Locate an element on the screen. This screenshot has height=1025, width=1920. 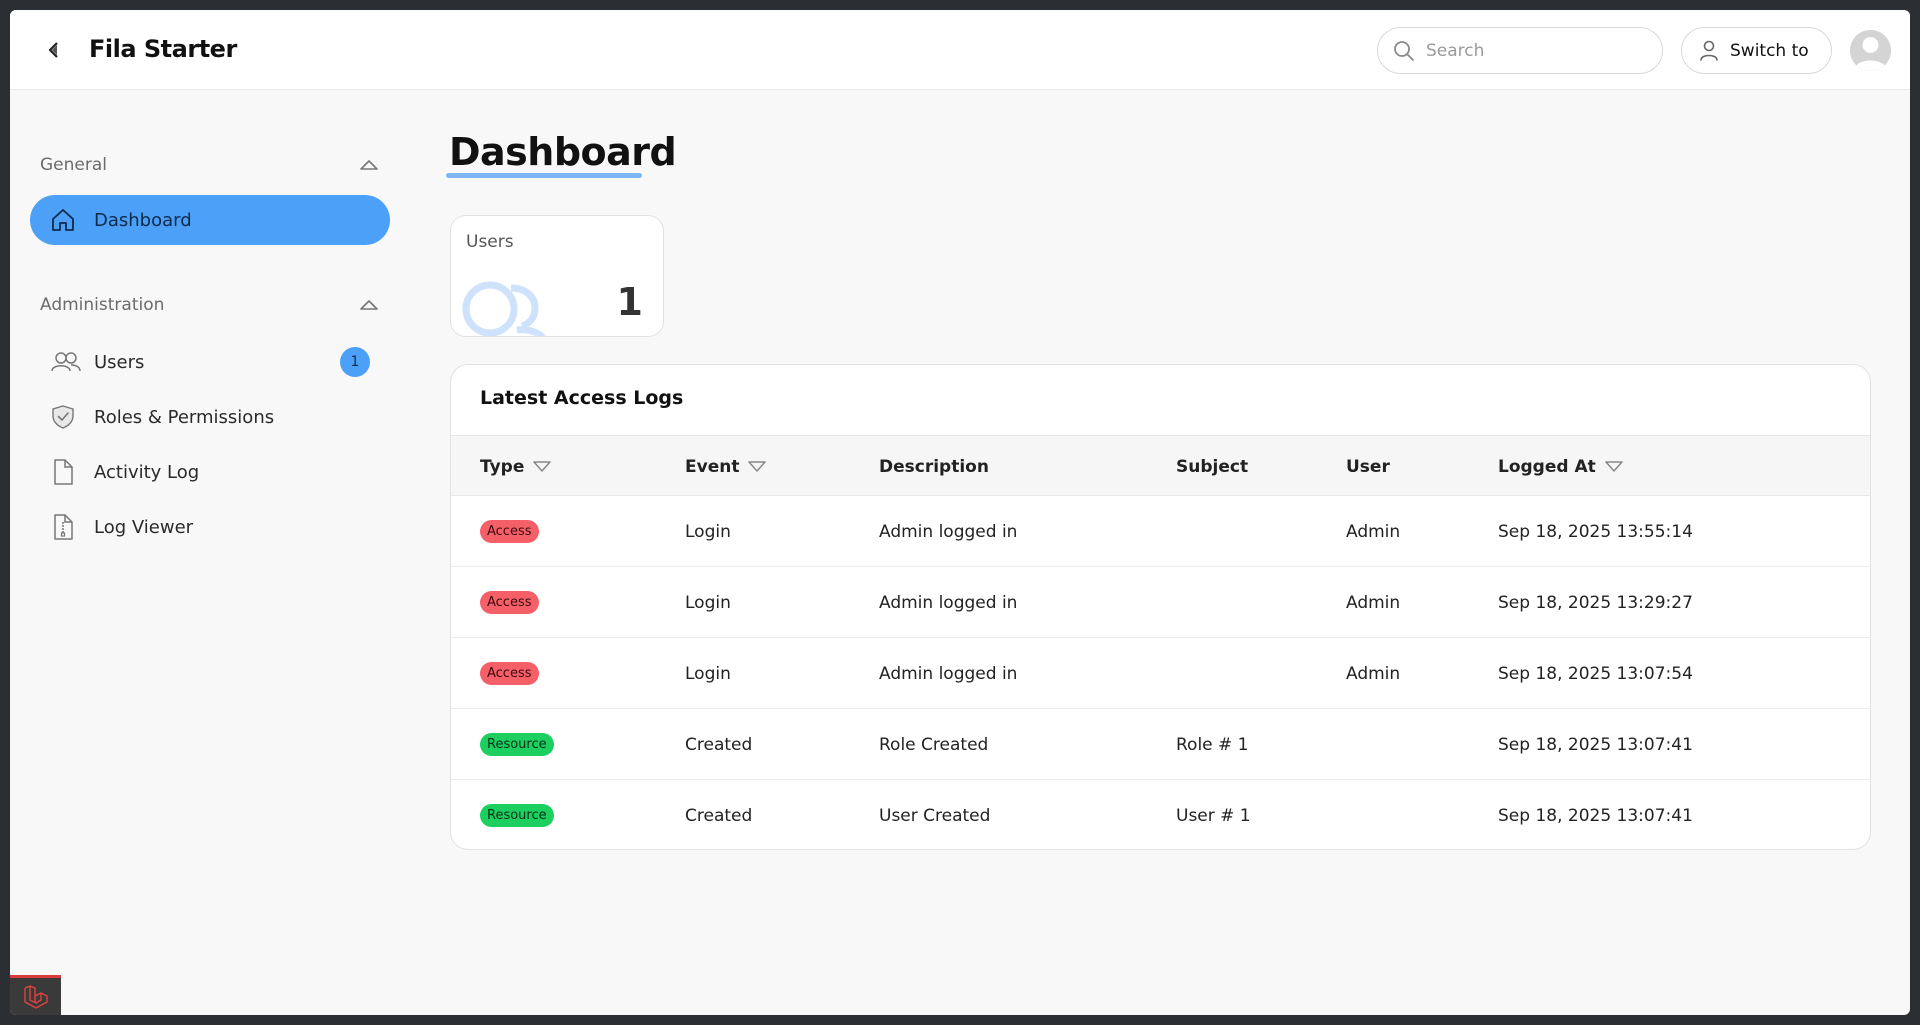
sidebar-item-label: Users is located at coordinates (119, 362).